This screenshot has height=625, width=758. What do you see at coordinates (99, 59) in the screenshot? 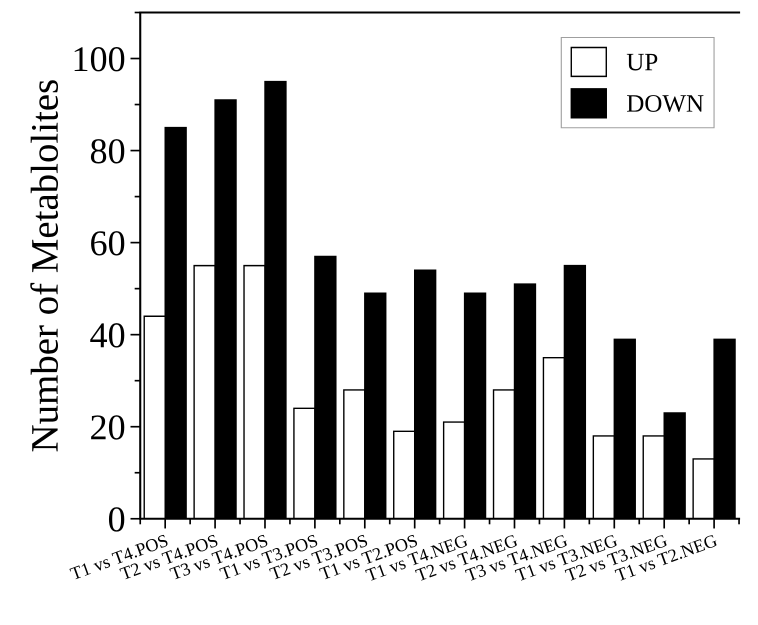
I see `y-tick-label: 100` at bounding box center [99, 59].